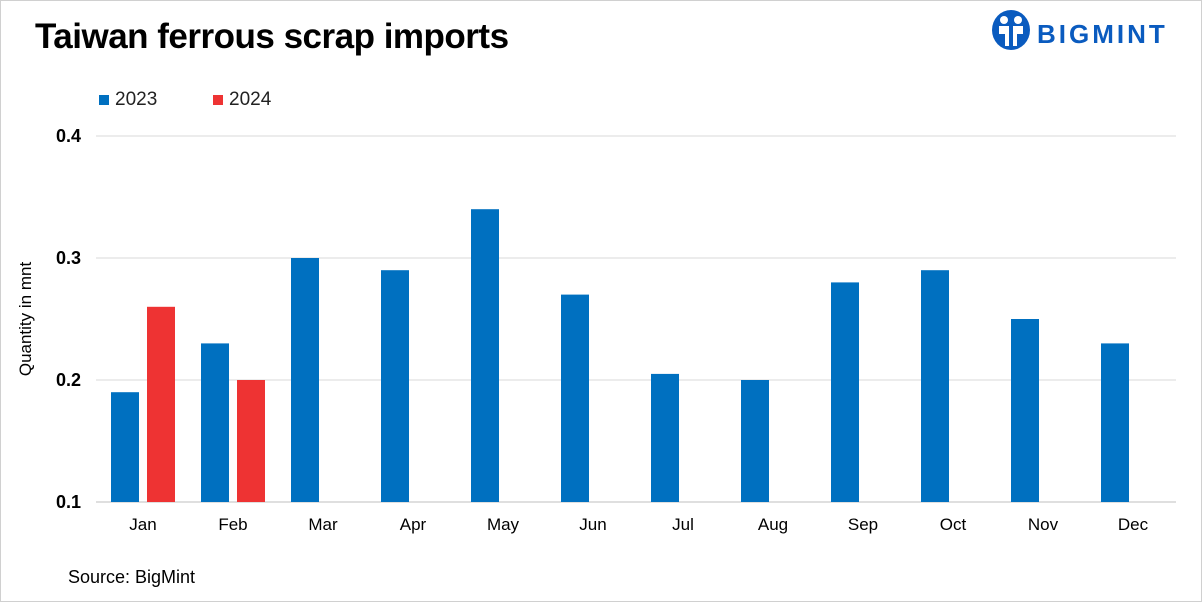 The width and height of the screenshot is (1202, 602). I want to click on legend-swatch-2023, so click(104, 100).